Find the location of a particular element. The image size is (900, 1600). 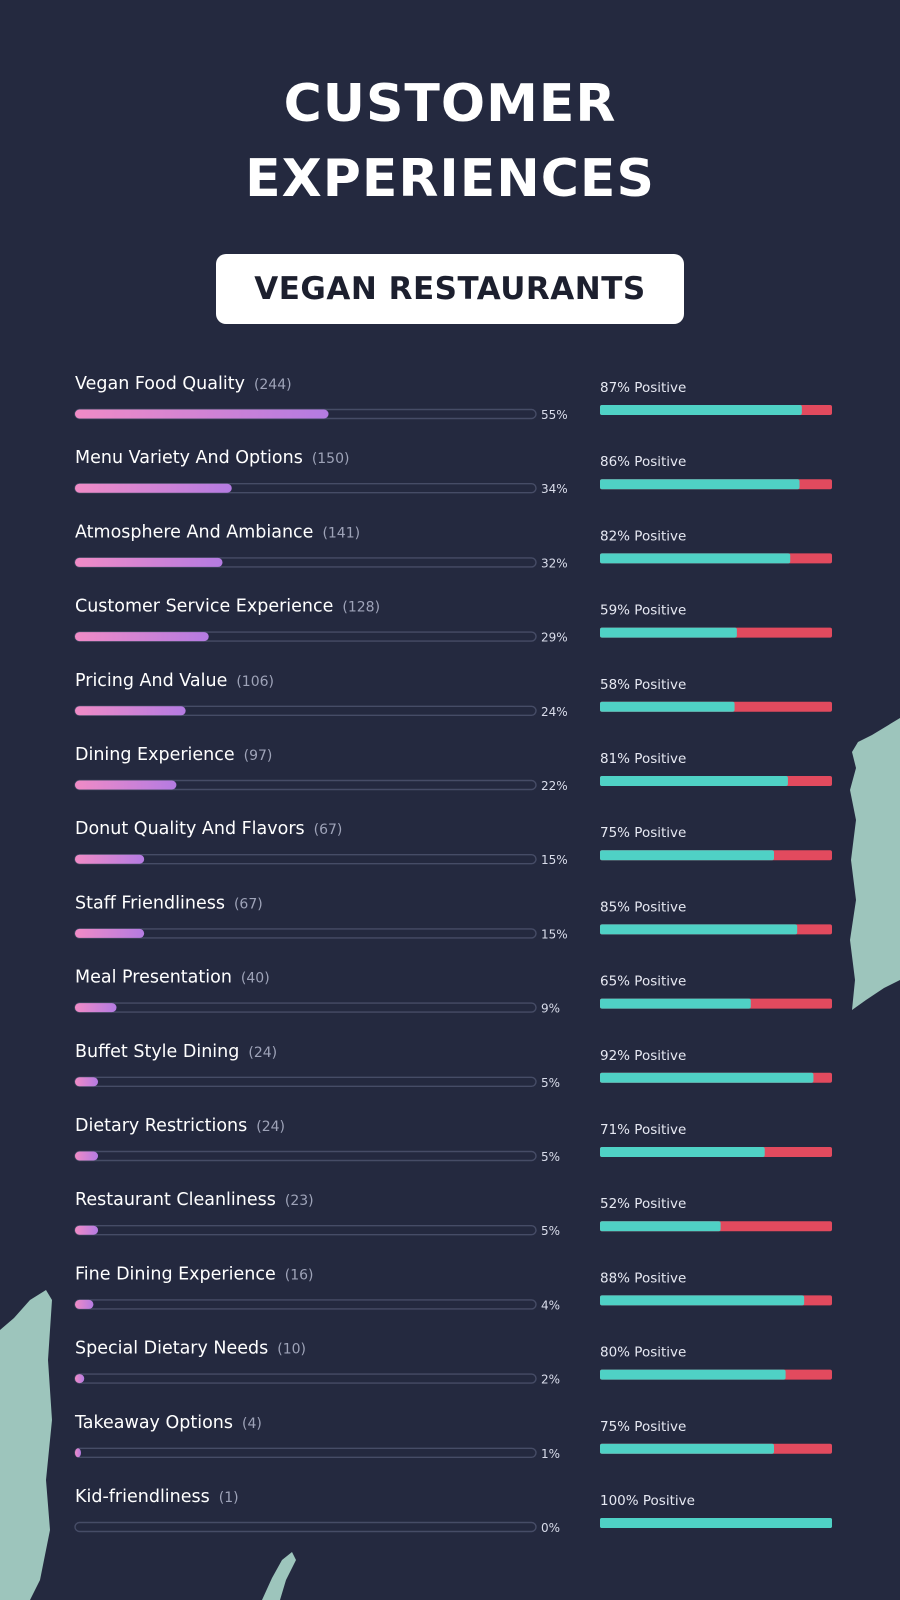

share-label: 32% is located at coordinates (554, 563).